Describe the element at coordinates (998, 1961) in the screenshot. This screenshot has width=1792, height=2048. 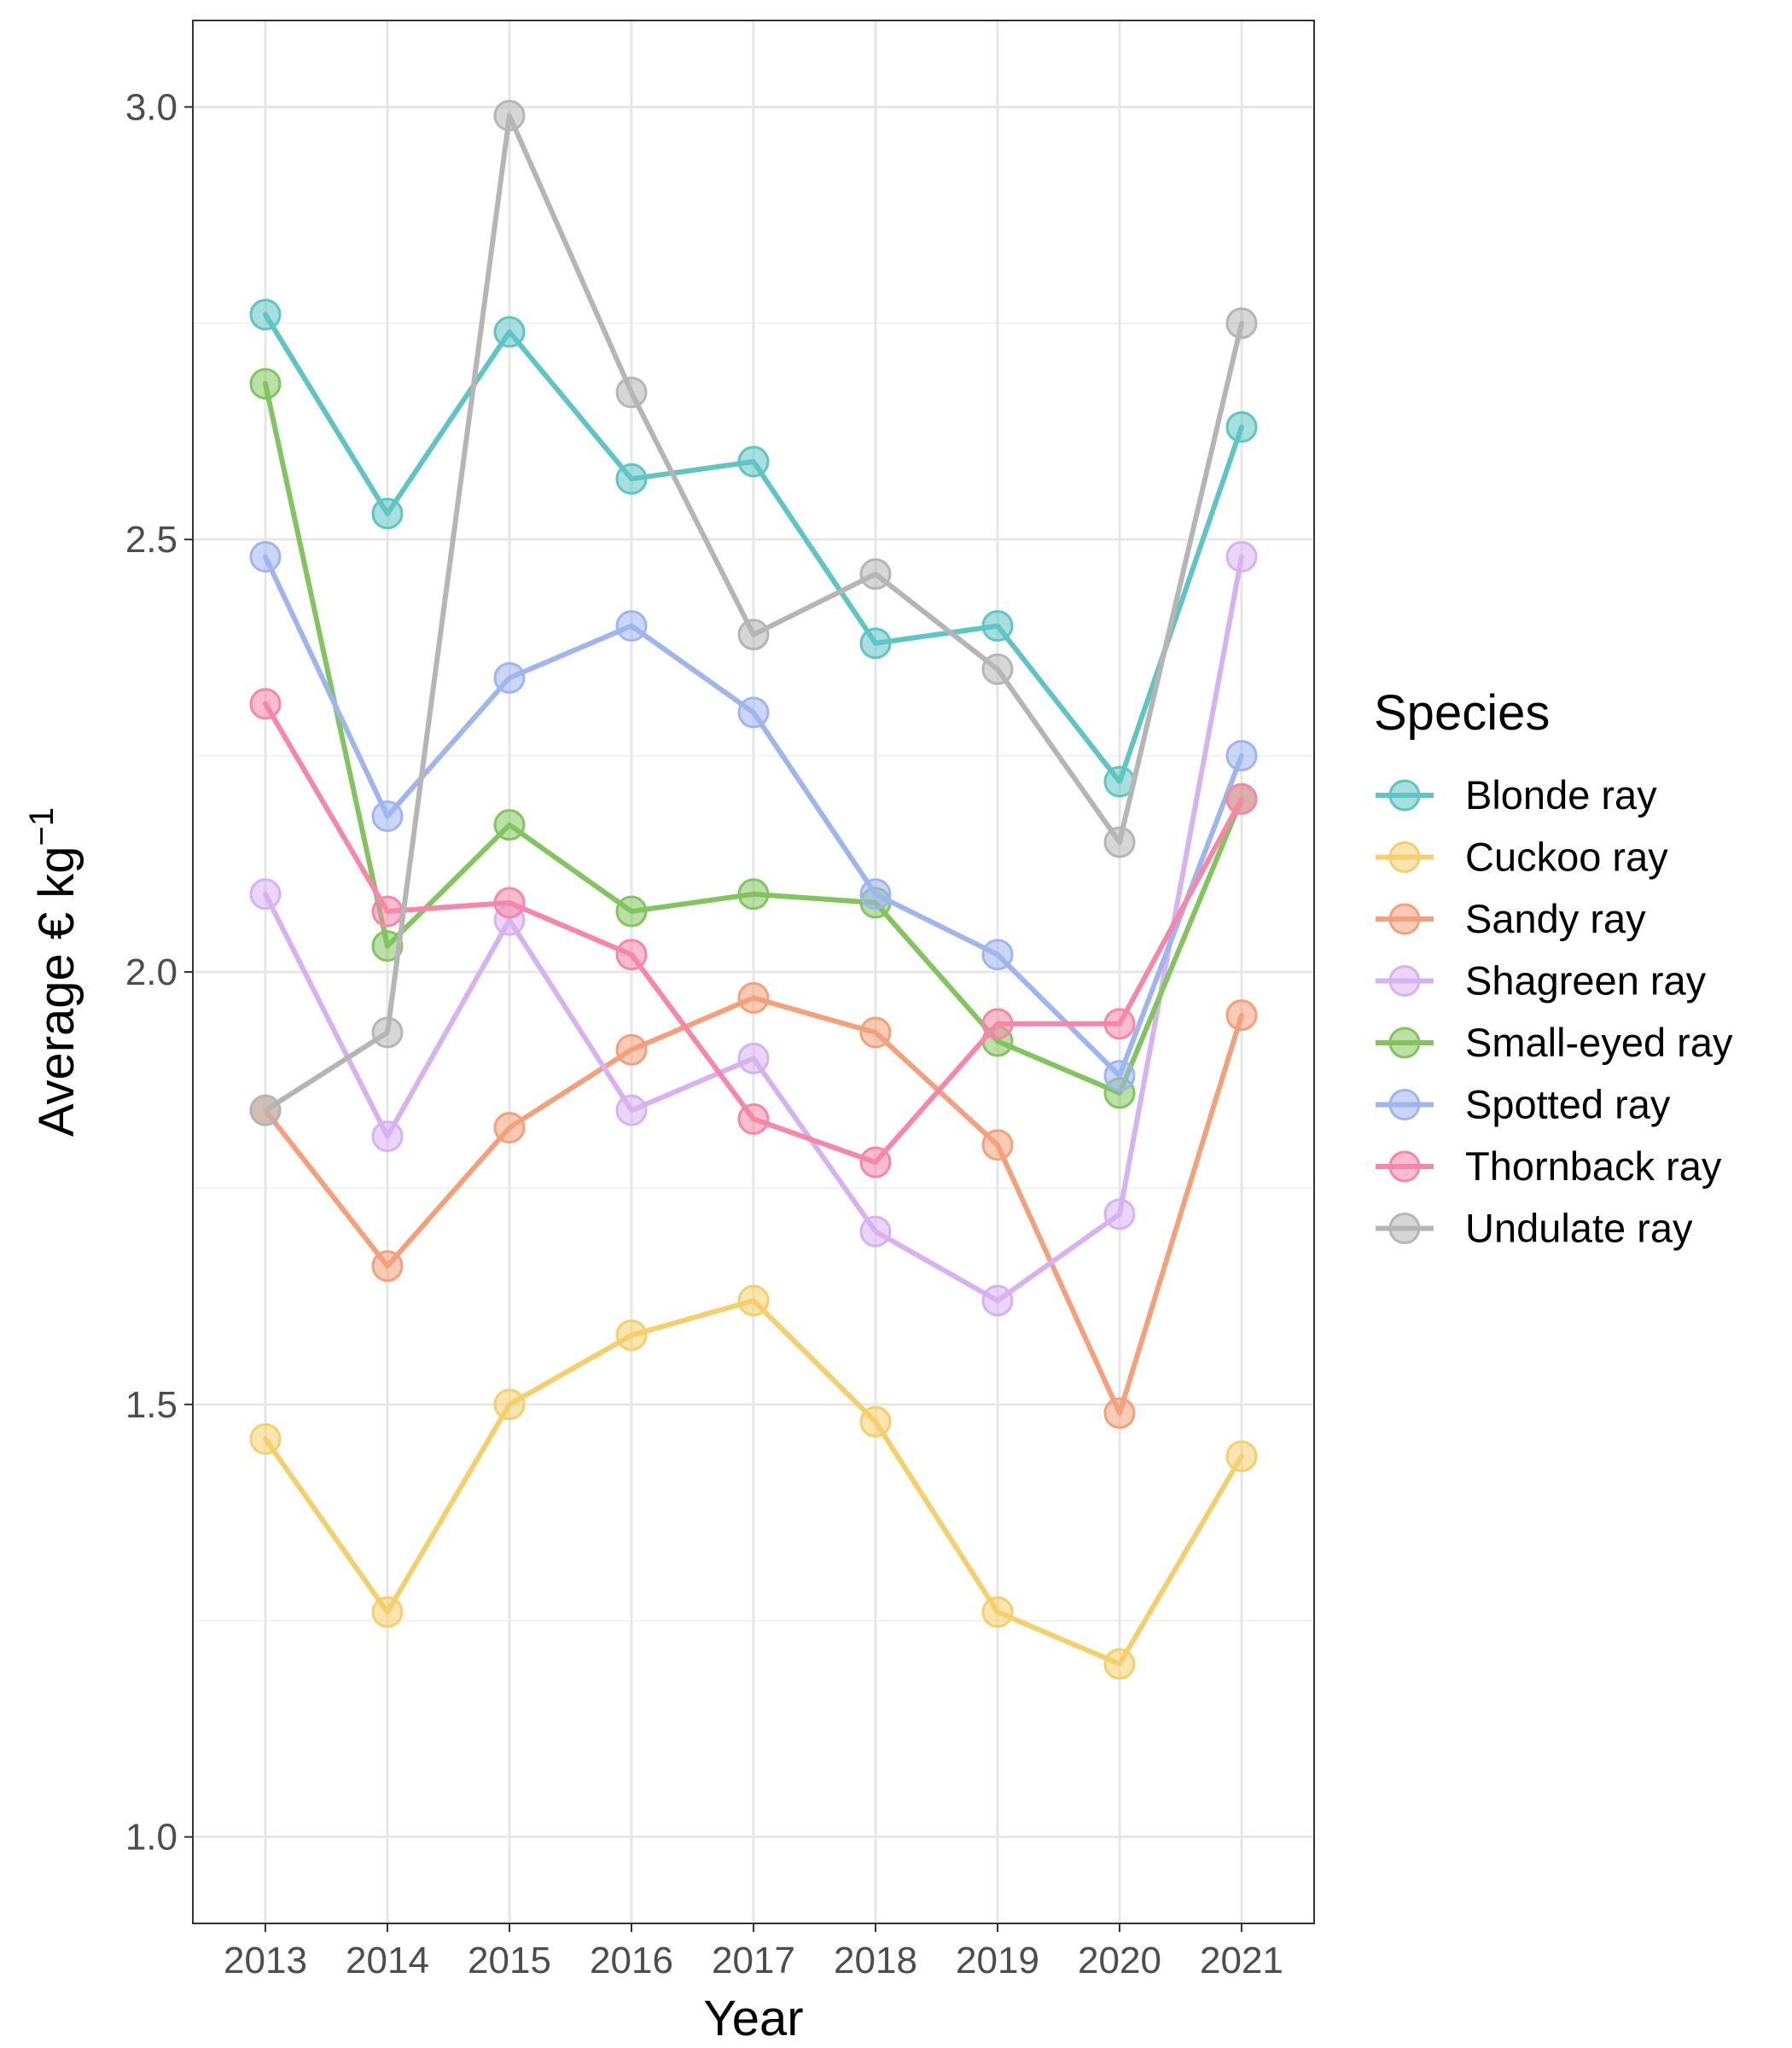
I see `x-tick-label: 2019` at that location.